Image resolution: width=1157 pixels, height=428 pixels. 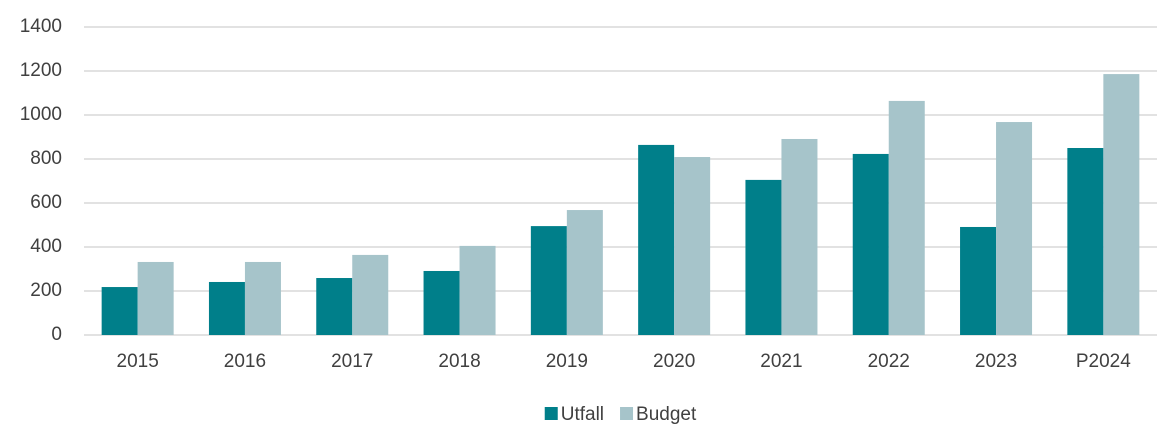 I want to click on x-tick-label: 2018, so click(x=459, y=361).